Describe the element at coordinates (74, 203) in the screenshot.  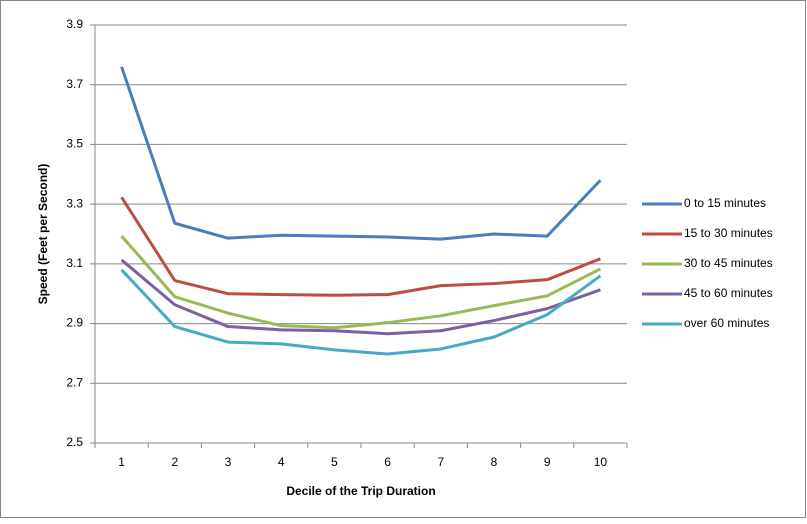
I see `y-tick-label: 3.3` at that location.